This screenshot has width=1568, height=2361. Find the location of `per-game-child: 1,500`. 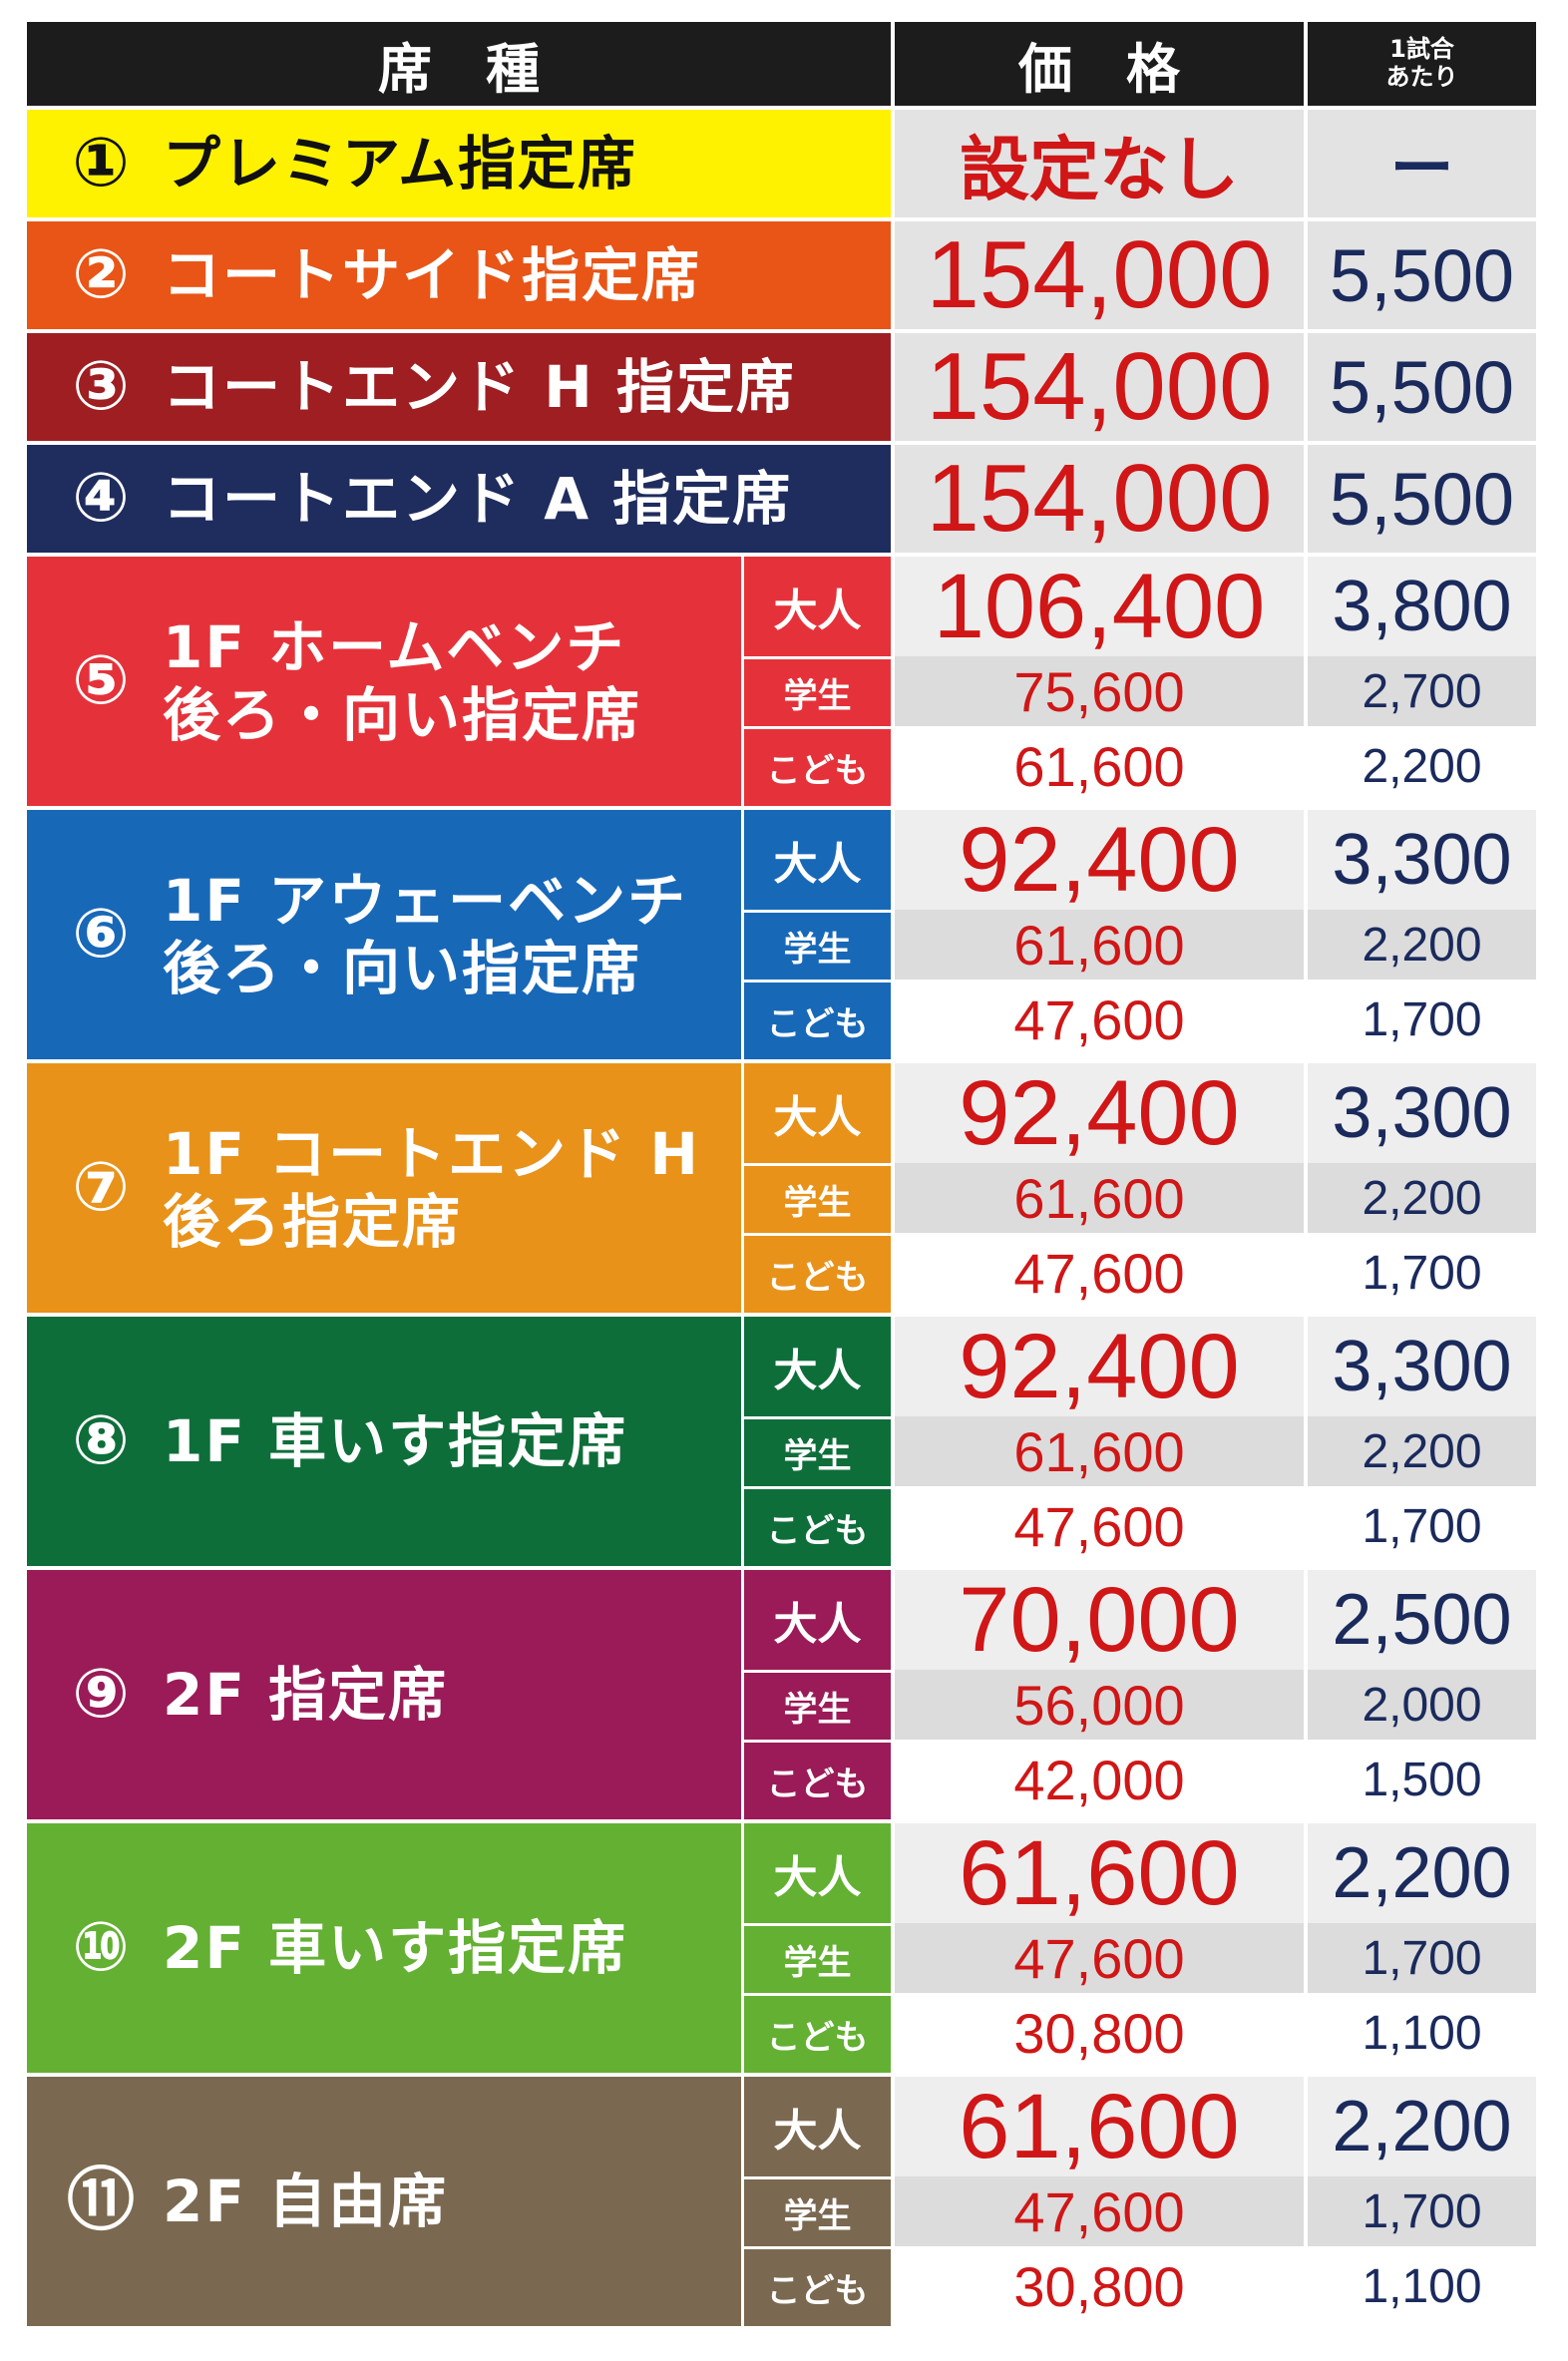

per-game-child: 1,500 is located at coordinates (1422, 1779).